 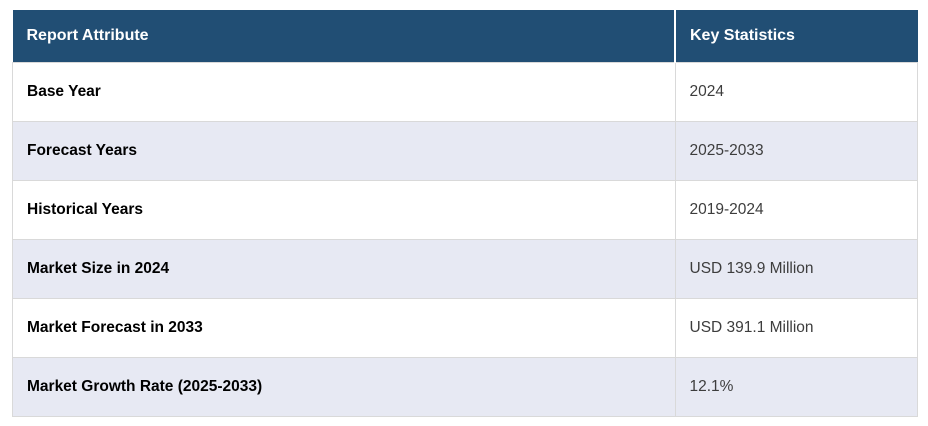 I want to click on attribute-market-size-2024: Market Size in 2024, so click(x=344, y=269).